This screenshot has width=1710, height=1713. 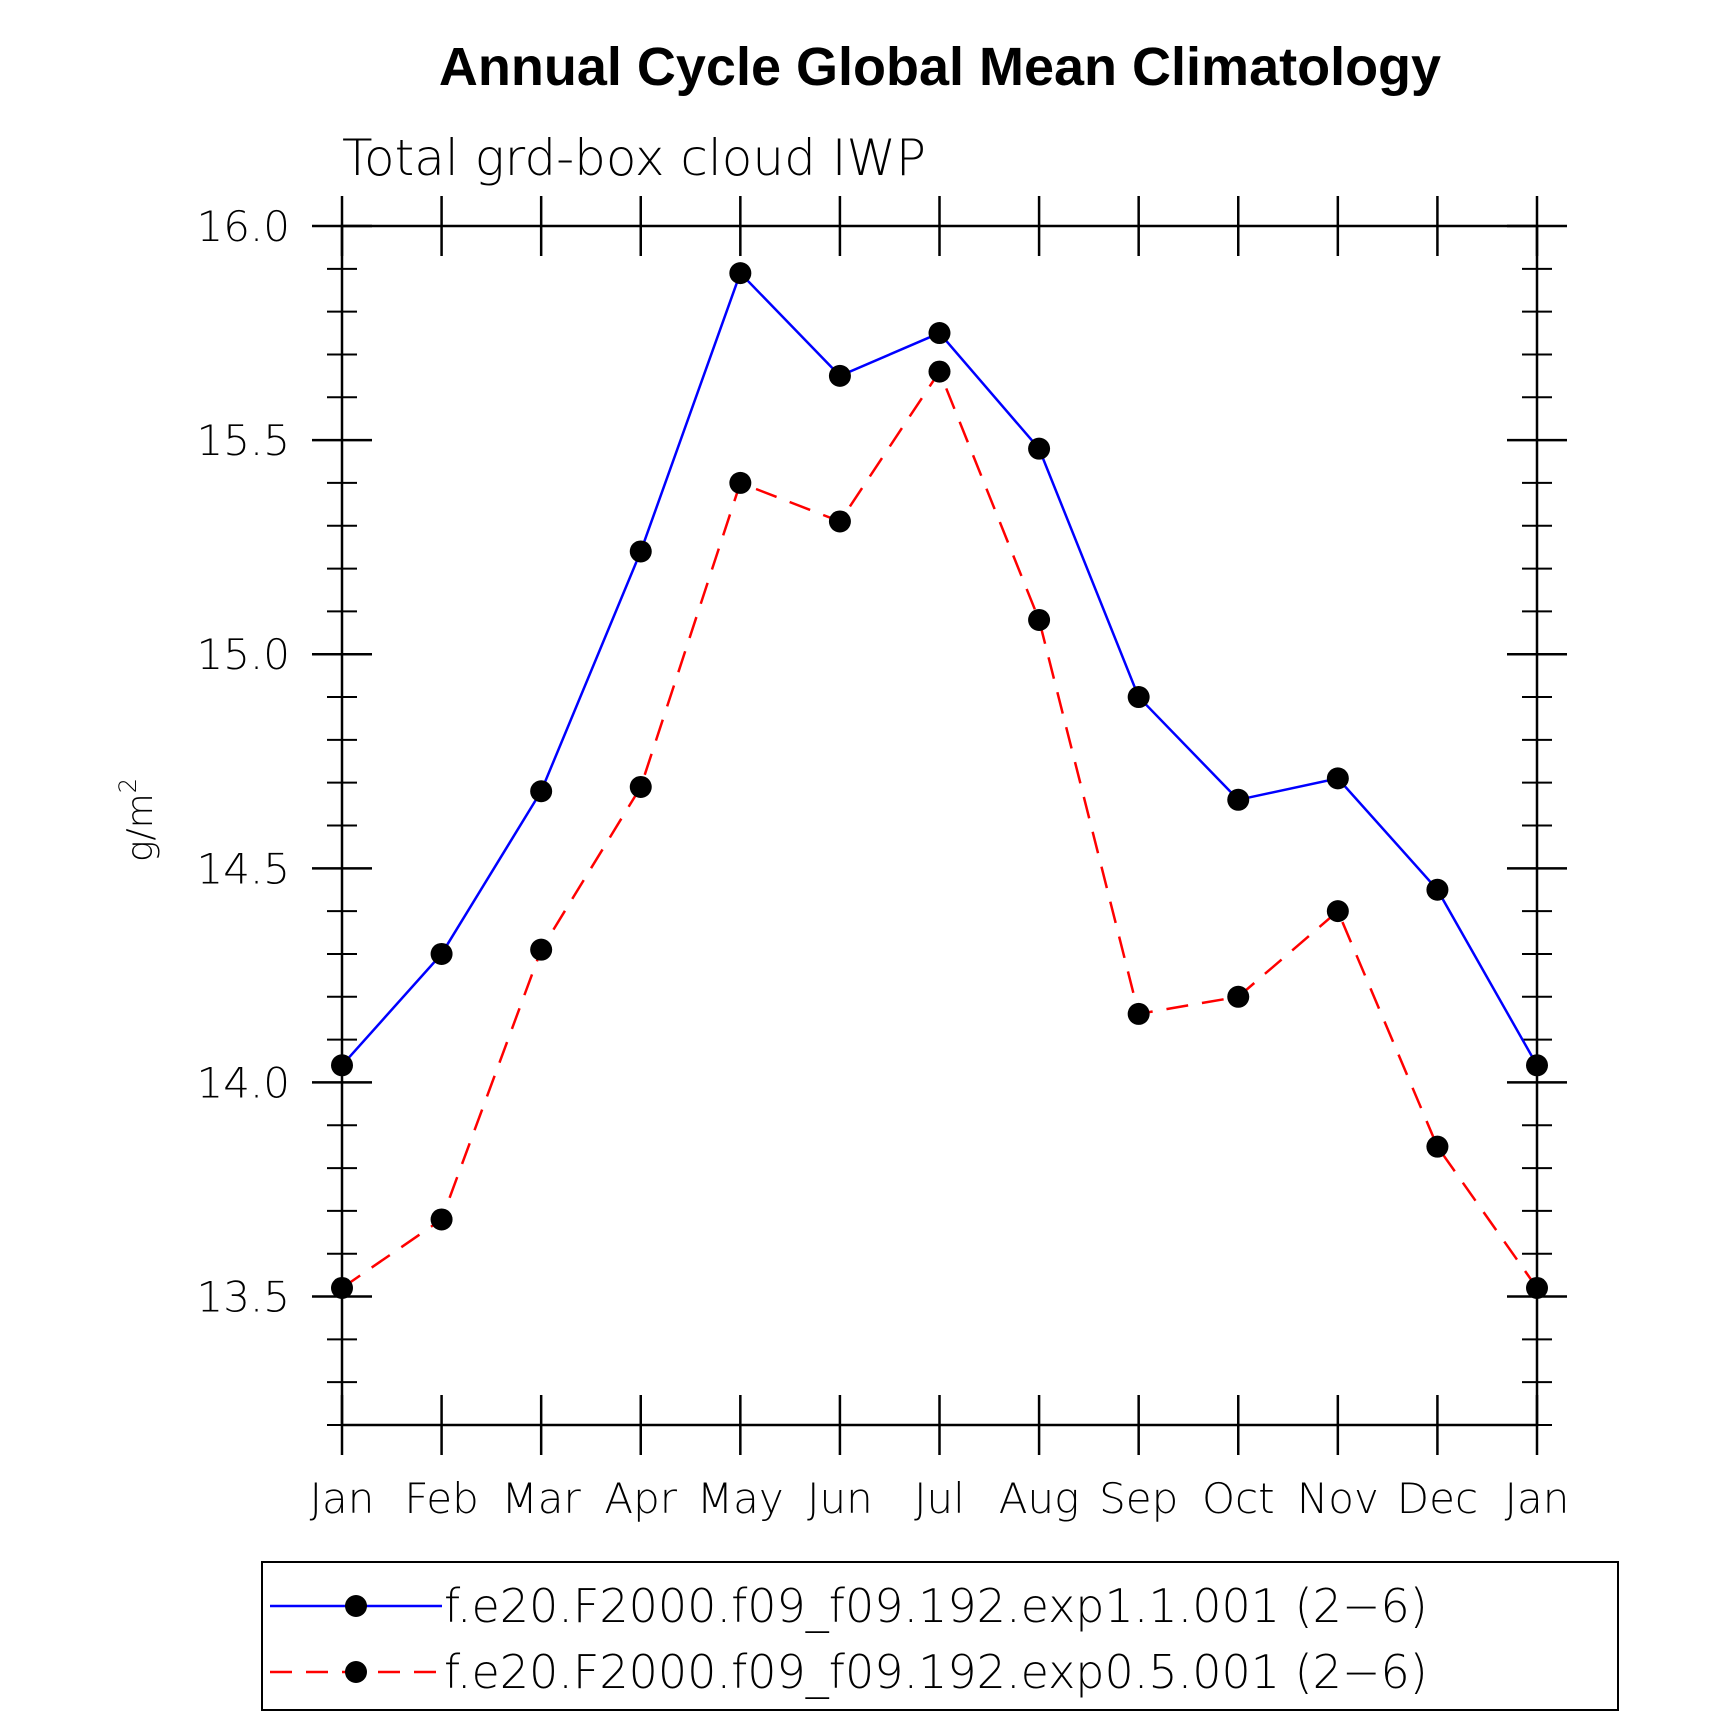 What do you see at coordinates (634, 158) in the screenshot?
I see `chart-subtitle: Total grd-box cloud IWP` at bounding box center [634, 158].